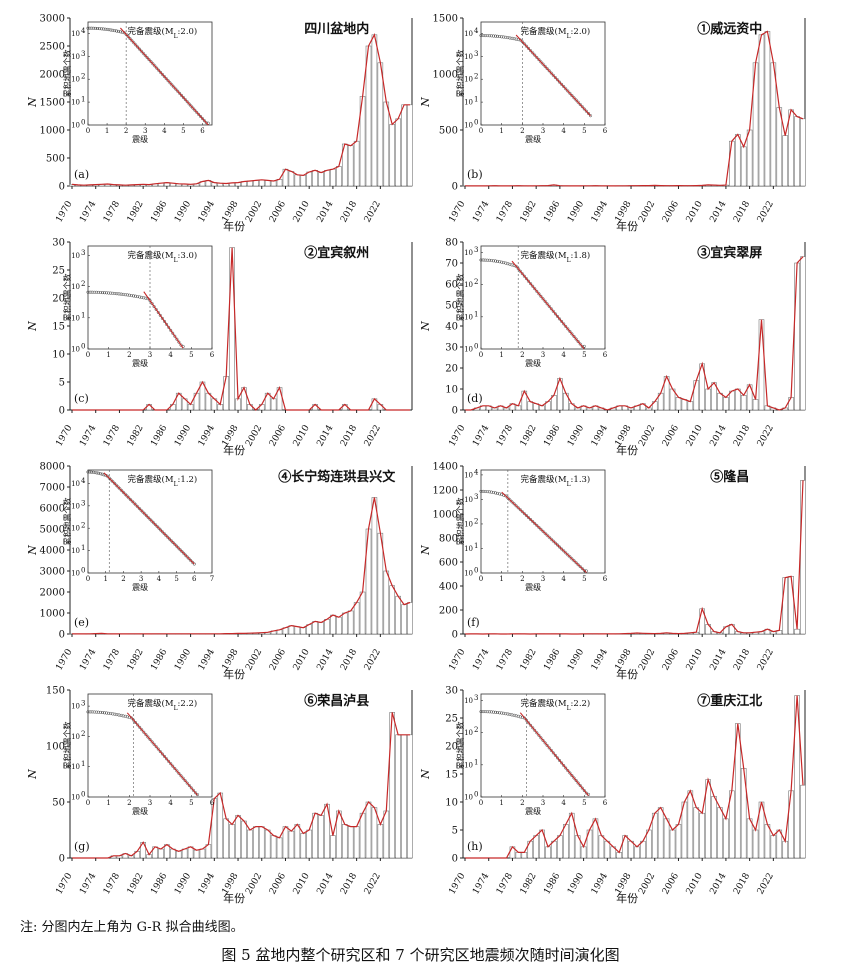 The width and height of the screenshot is (841, 975). Describe the element at coordinates (254, 660) in the screenshot. I see `x-tick-label: 2002` at that location.